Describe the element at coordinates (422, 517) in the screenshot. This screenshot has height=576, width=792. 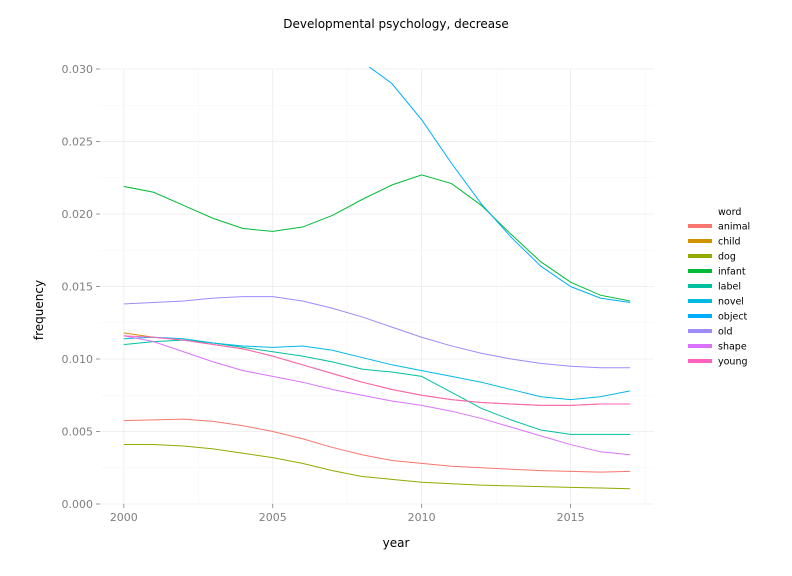
I see `x-tick-label: 2010` at that location.